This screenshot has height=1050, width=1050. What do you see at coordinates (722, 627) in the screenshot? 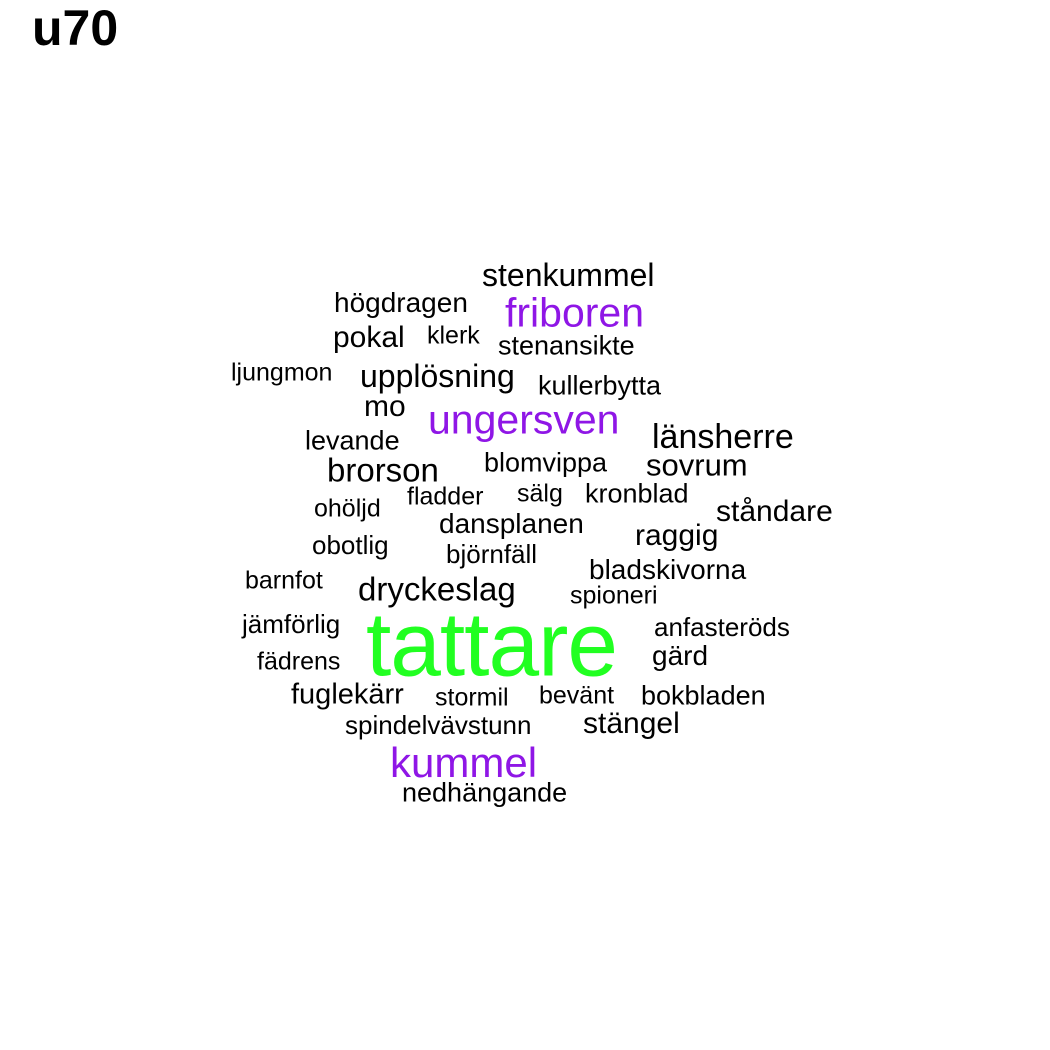
I see `word-31: anfasteröds` at bounding box center [722, 627].